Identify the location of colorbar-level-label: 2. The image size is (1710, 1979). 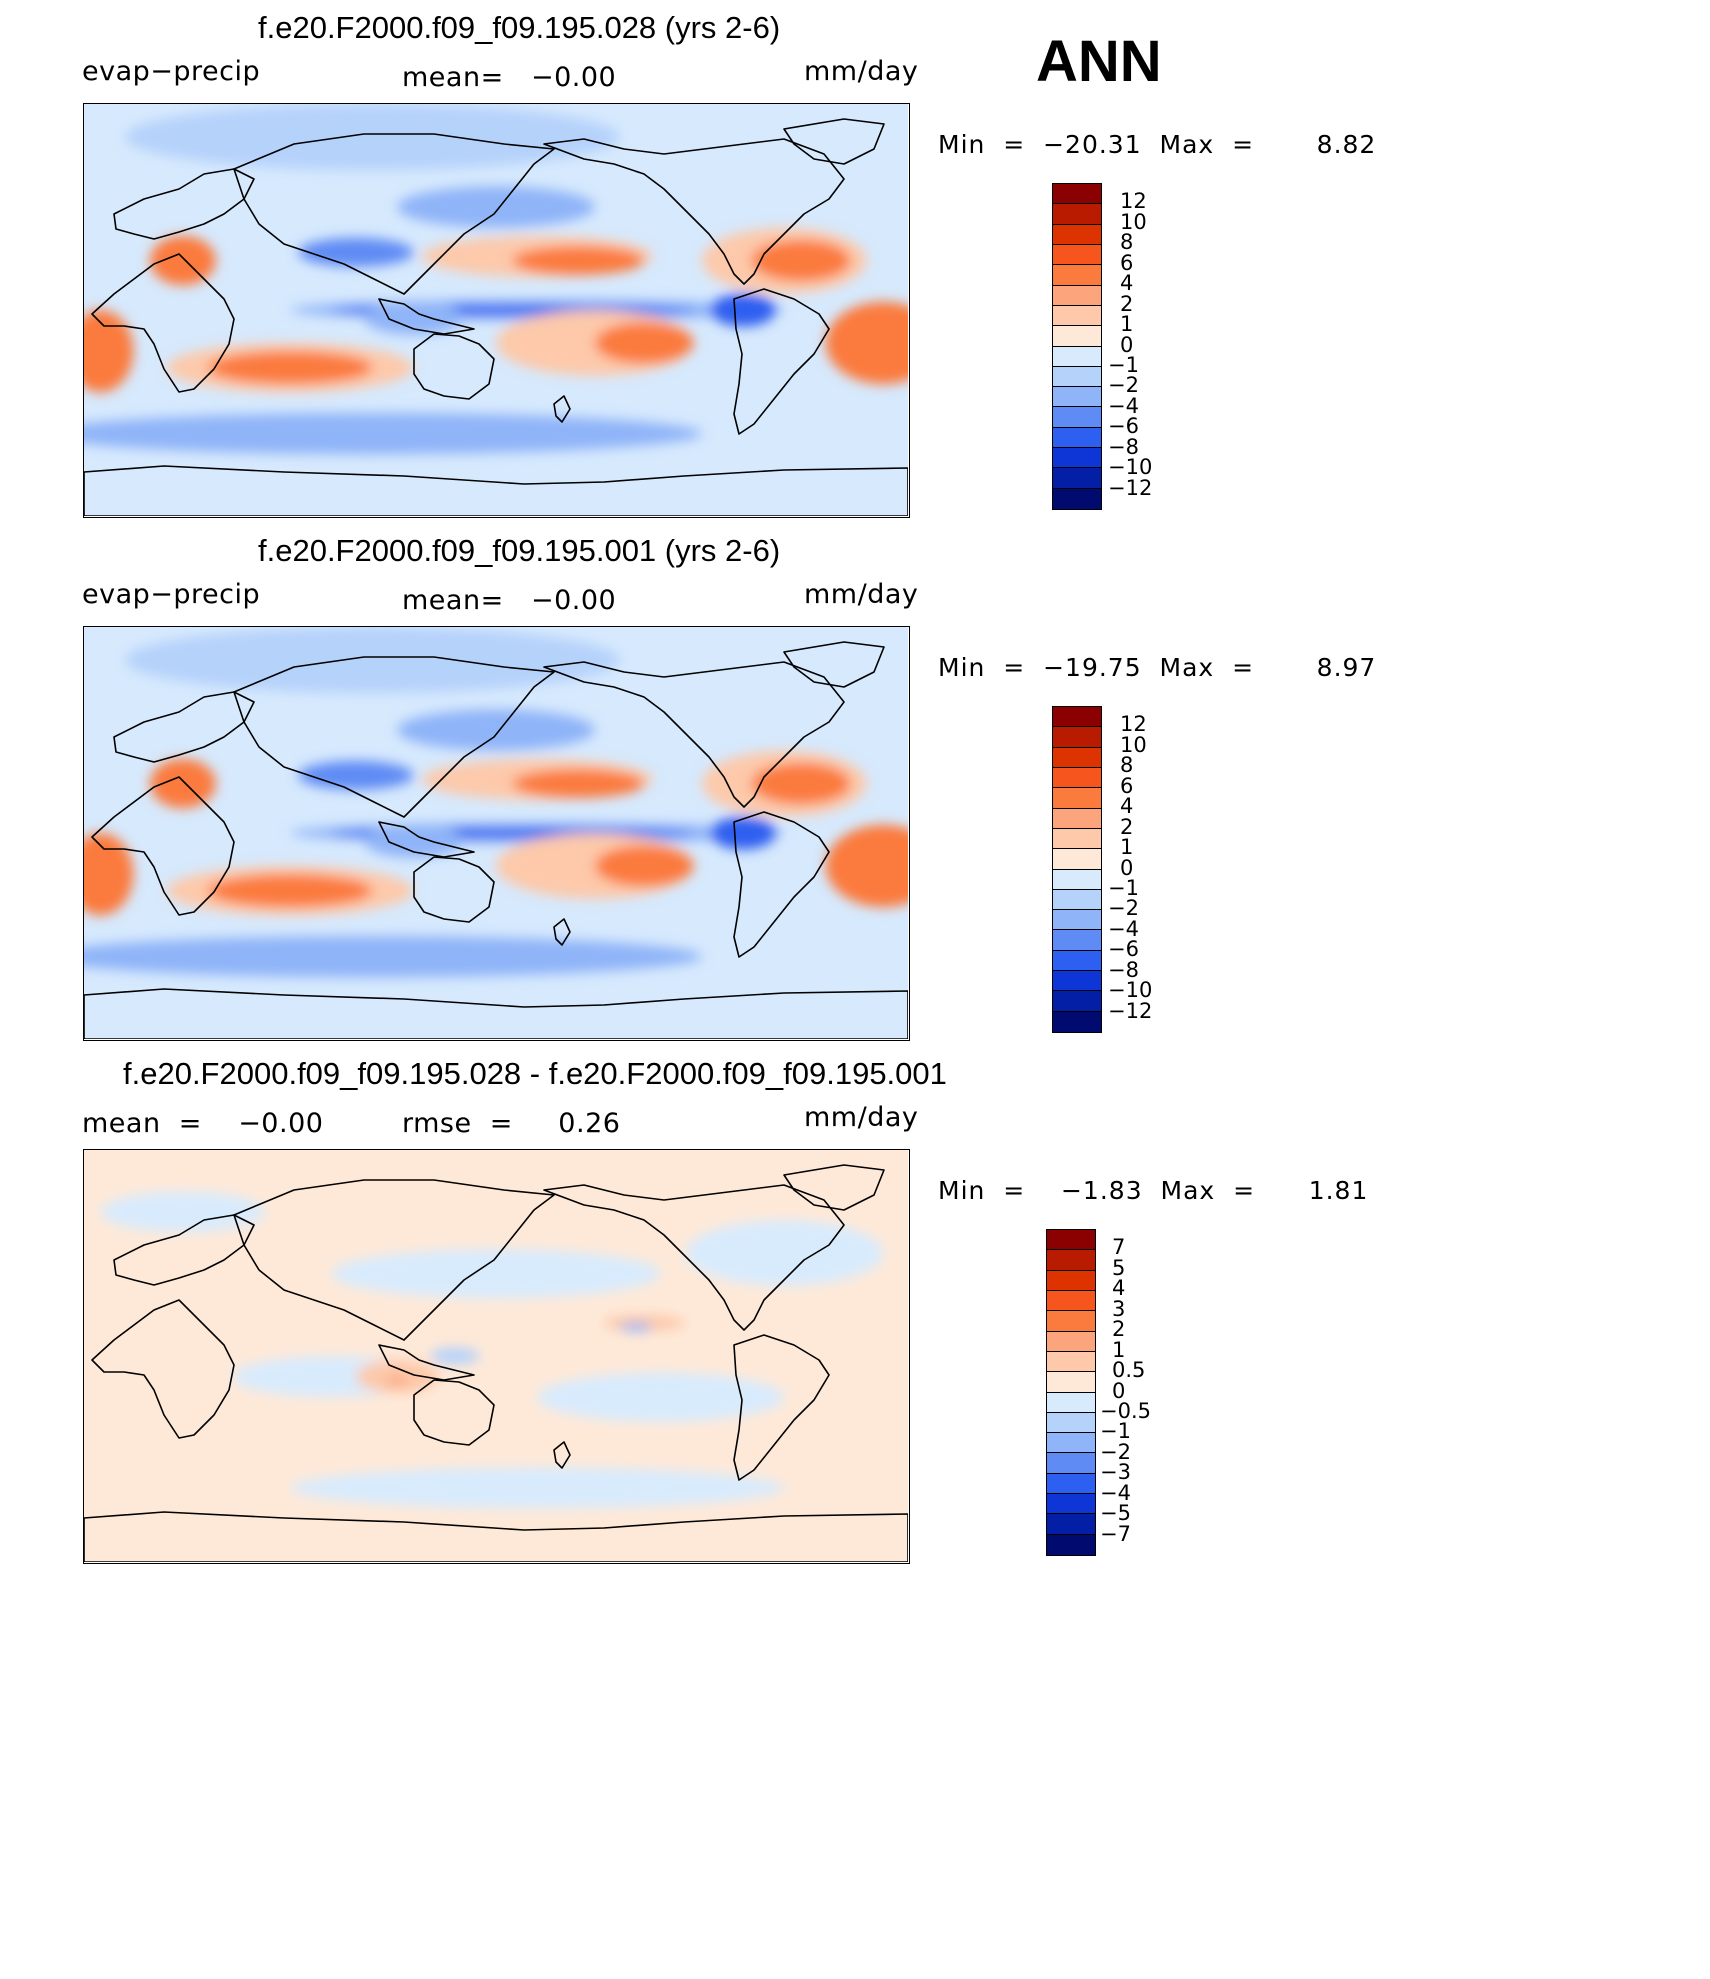
(1119, 1329).